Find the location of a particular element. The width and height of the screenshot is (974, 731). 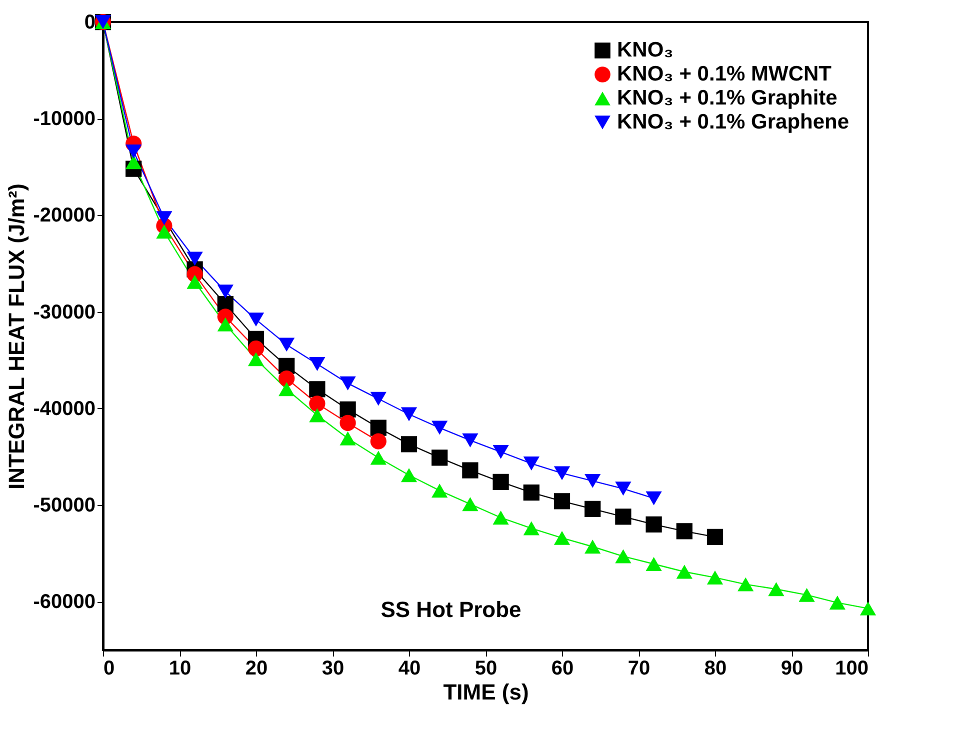

x-tick-label: 90 is located at coordinates (792, 669).